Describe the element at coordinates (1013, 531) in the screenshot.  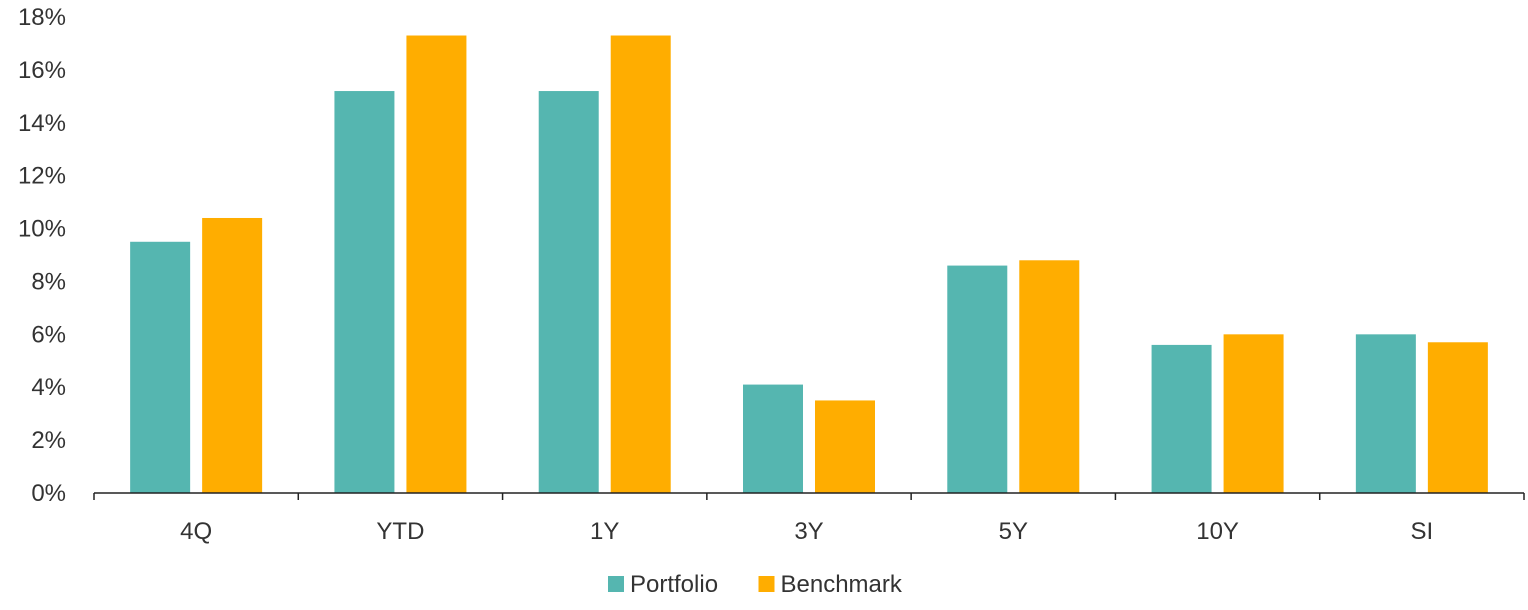
I see `x-tick-label: 5Y` at that location.